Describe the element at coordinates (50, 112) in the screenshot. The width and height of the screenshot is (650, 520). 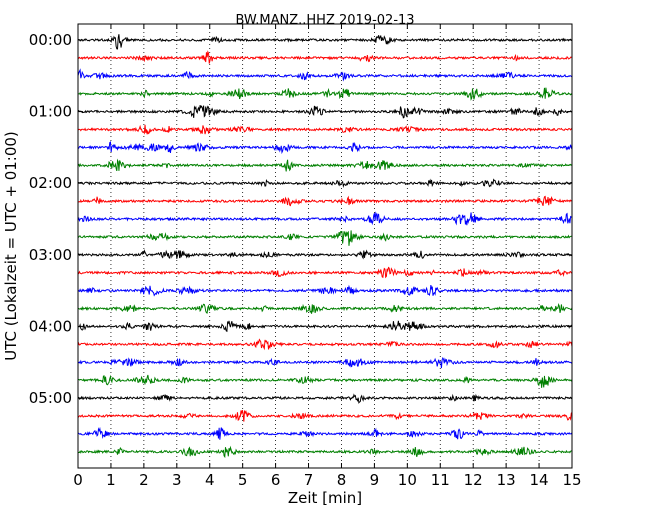
I see `y-tick-label: 01:00` at that location.